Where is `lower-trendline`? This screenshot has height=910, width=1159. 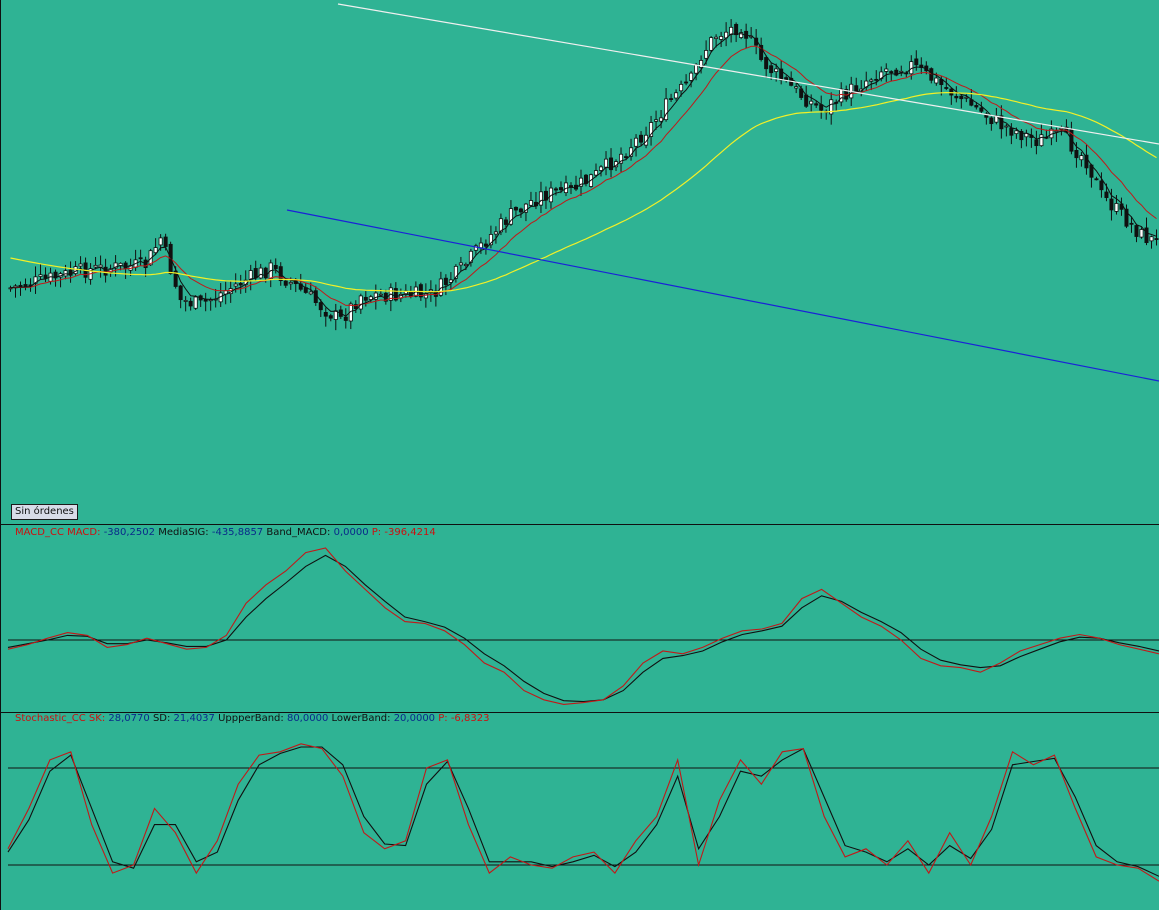
lower-trendline is located at coordinates (722, 295).